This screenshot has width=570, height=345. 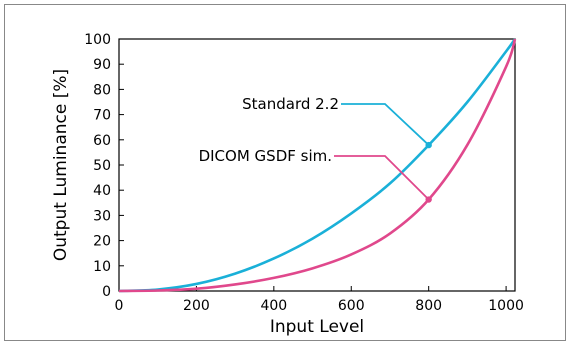 What do you see at coordinates (102, 141) in the screenshot?
I see `y-tick-label: 60` at bounding box center [102, 141].